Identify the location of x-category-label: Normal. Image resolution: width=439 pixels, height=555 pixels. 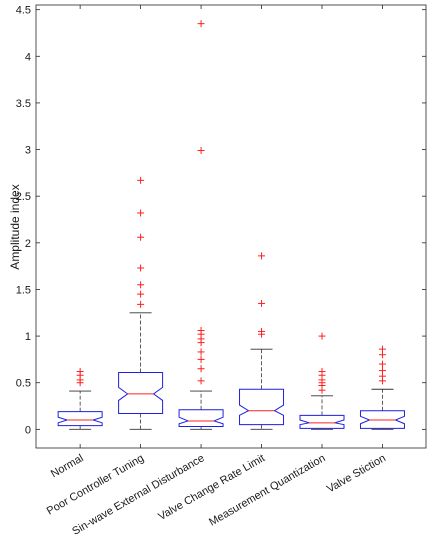
(67, 466).